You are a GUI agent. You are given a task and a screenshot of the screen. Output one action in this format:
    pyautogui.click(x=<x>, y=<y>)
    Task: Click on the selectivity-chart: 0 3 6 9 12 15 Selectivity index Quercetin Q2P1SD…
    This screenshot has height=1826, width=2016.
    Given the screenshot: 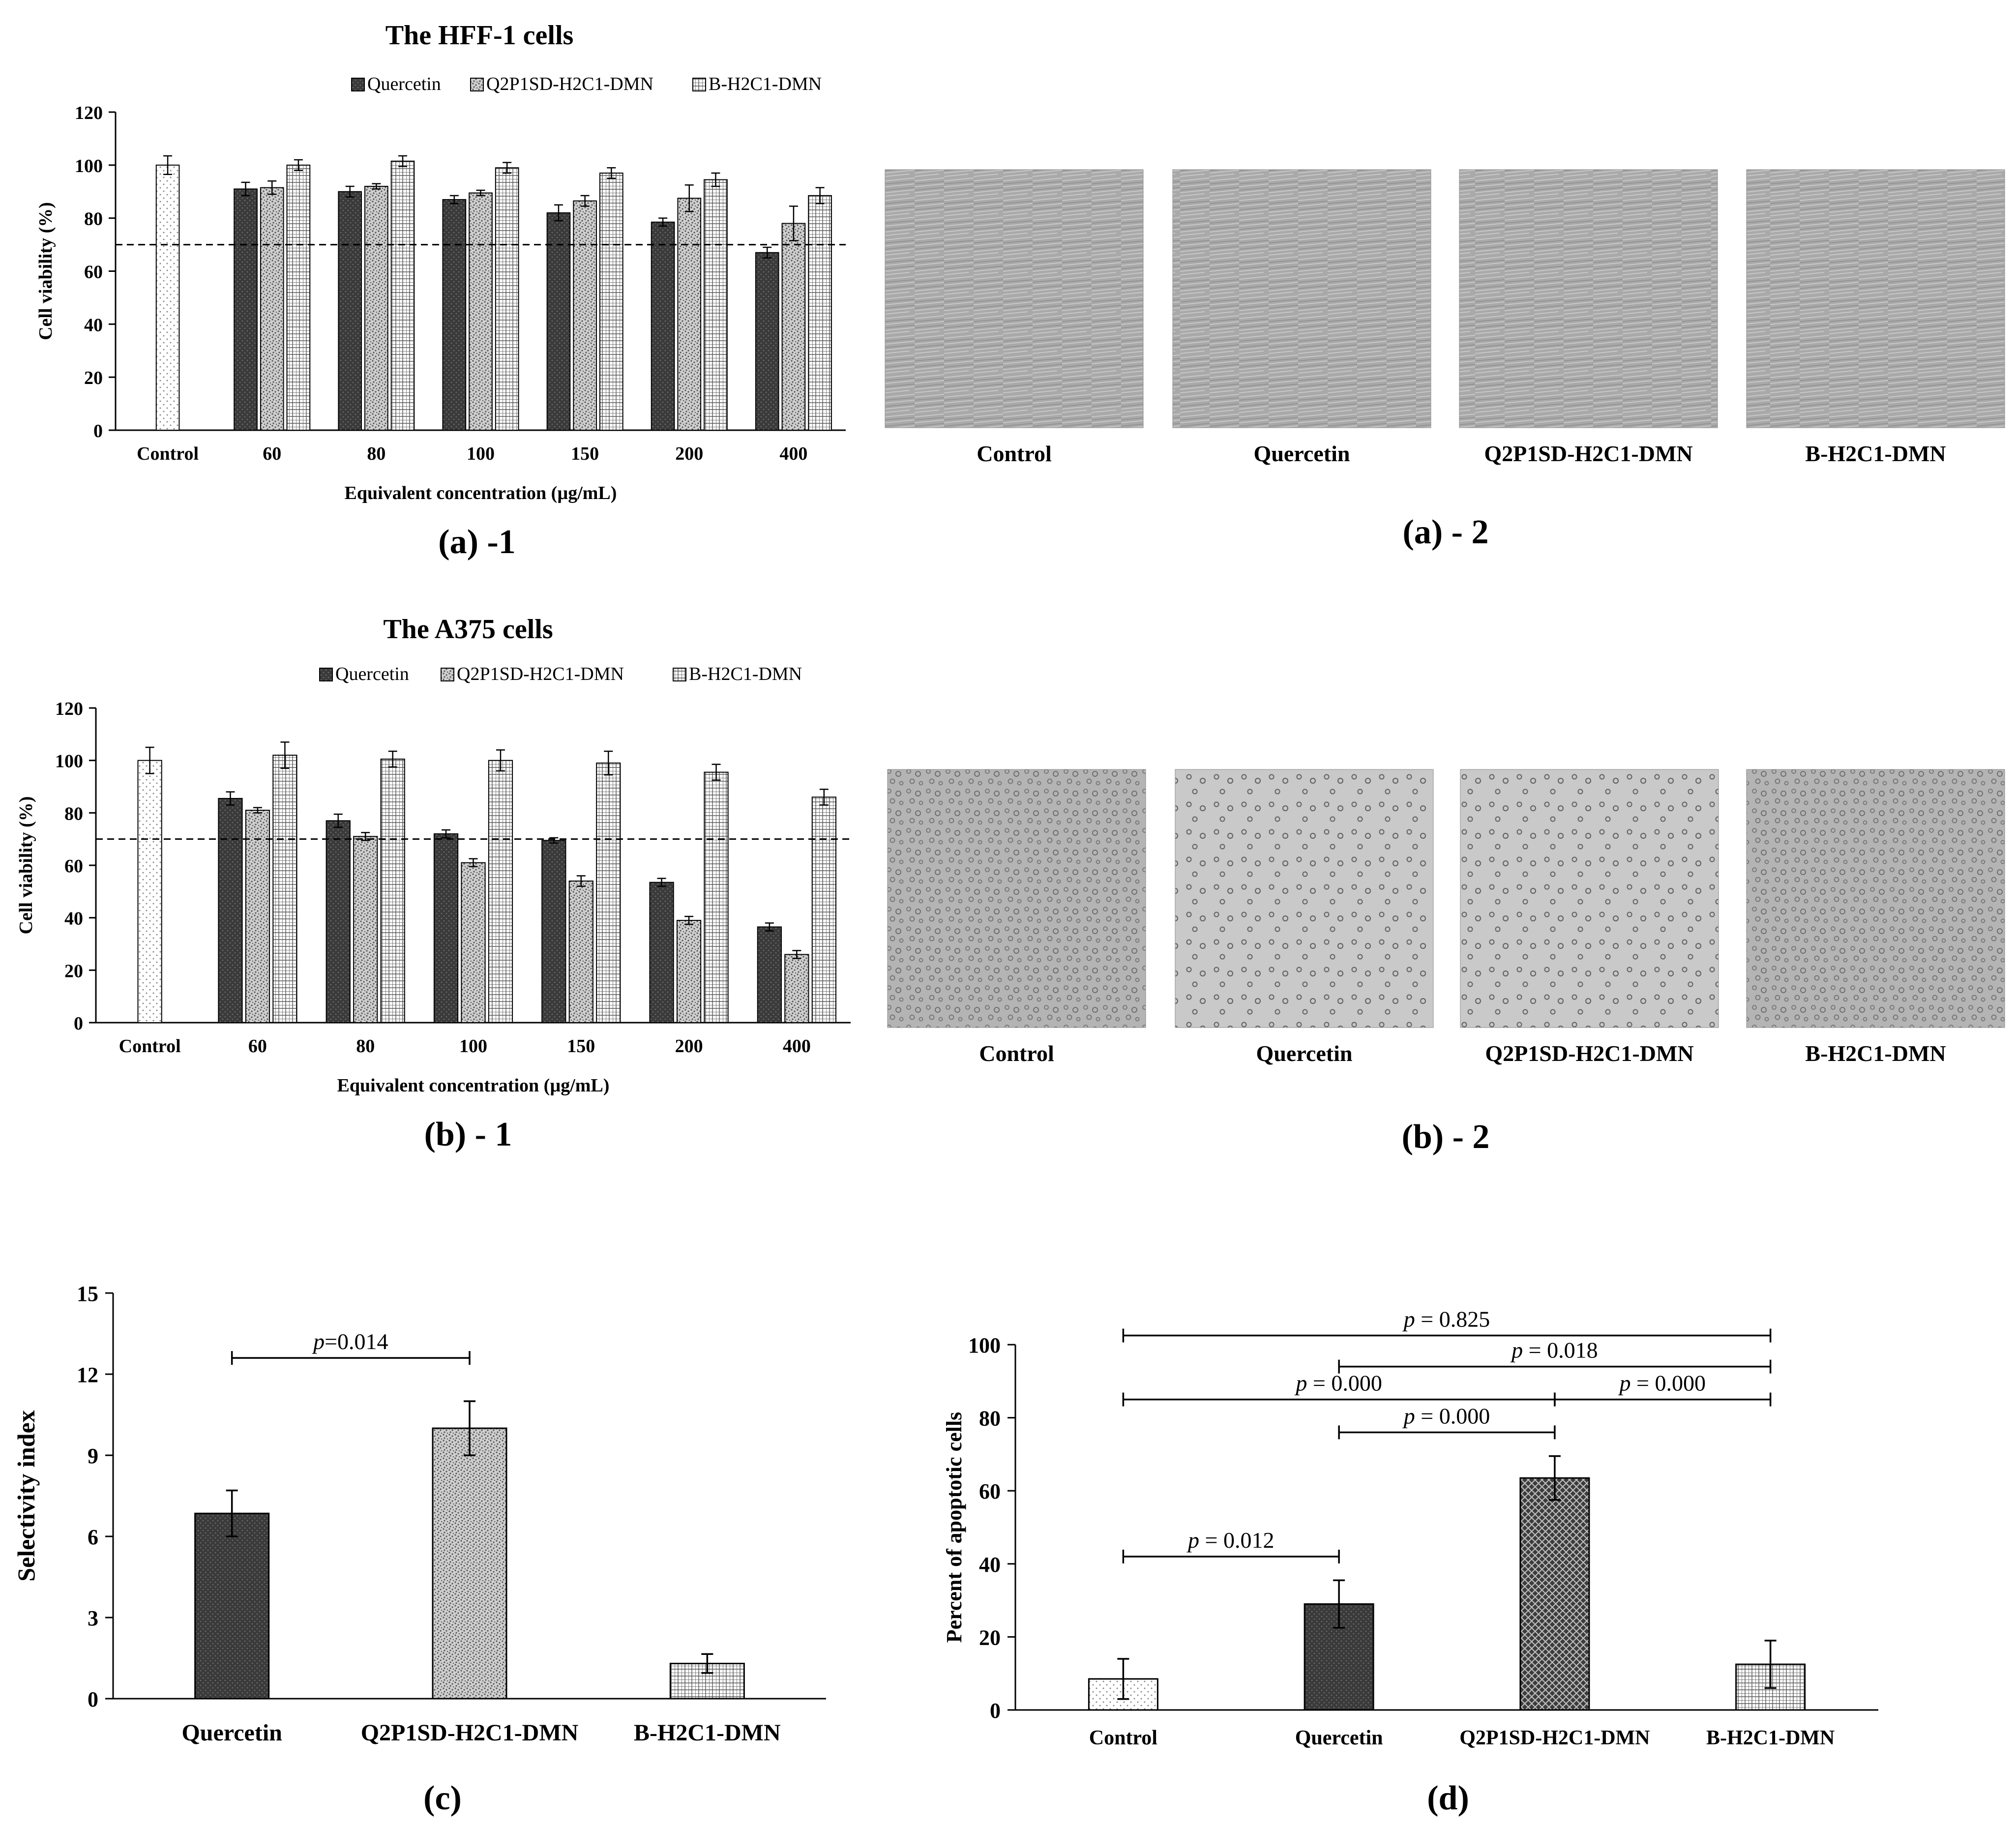 What is the action you would take?
    pyautogui.click(x=419, y=1549)
    